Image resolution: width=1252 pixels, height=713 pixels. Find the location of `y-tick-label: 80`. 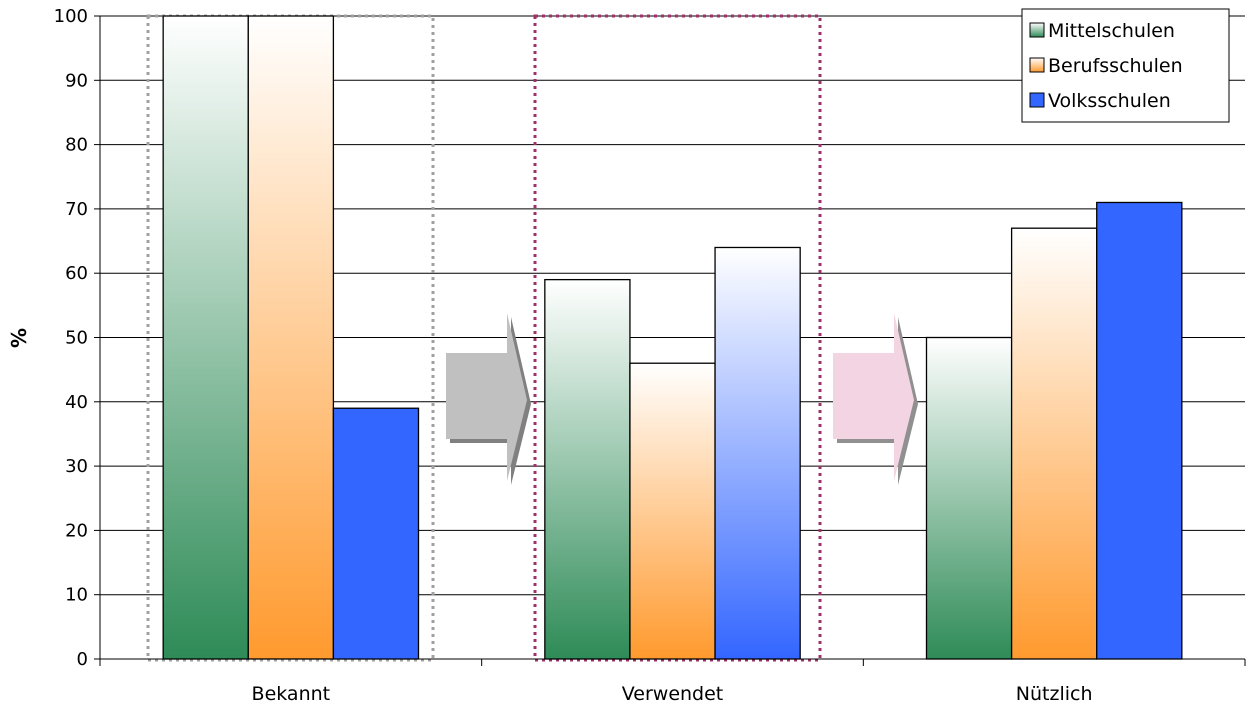

y-tick-label: 80 is located at coordinates (76, 145).